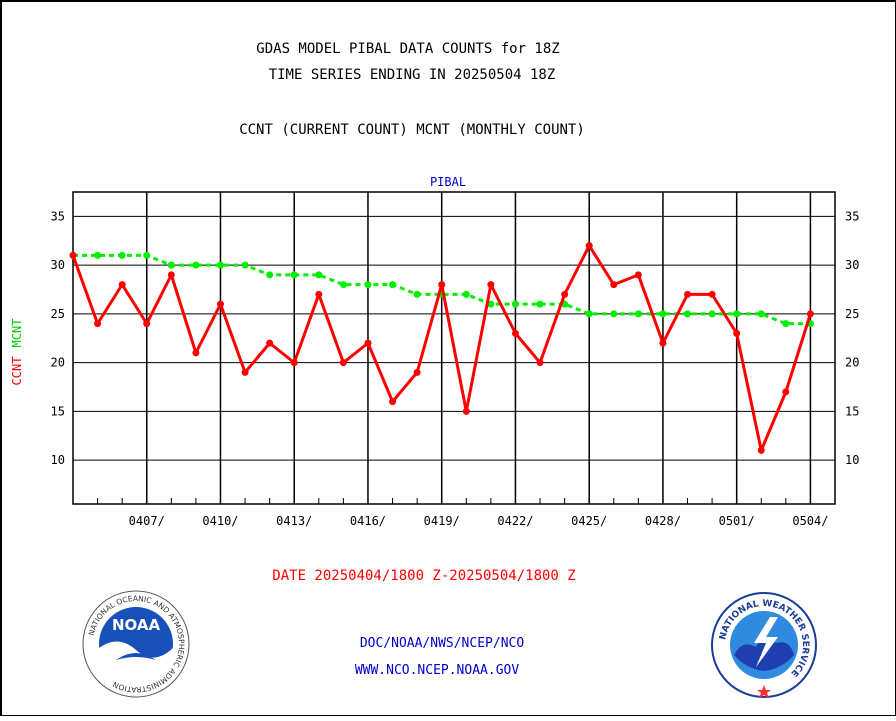  What do you see at coordinates (17, 371) in the screenshot?
I see `y-axis-label-ccnt: CCNT` at bounding box center [17, 371].